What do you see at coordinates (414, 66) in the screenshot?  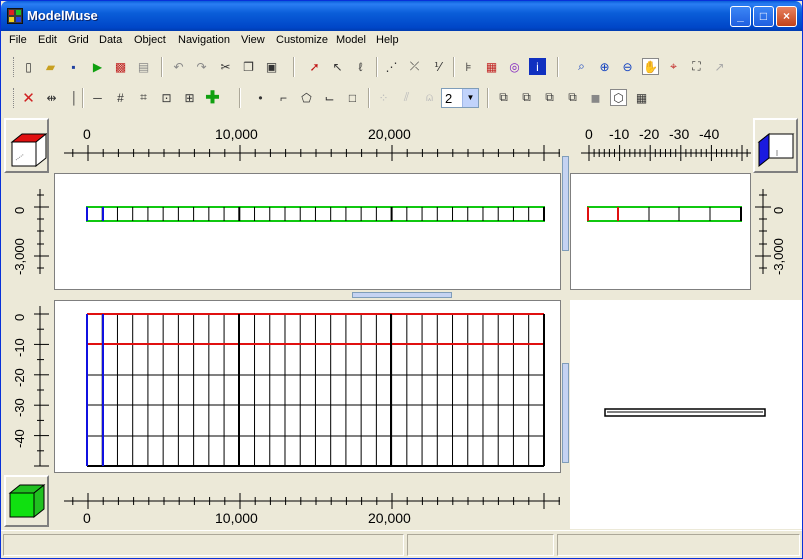 I see `insert-vertex-icon: ⤫` at bounding box center [414, 66].